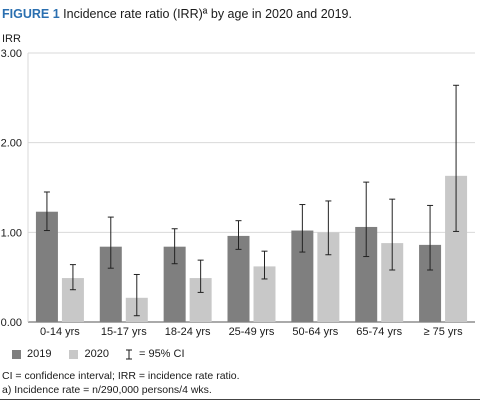 The height and width of the screenshot is (405, 480). I want to click on x-tick-label: 50-64 yrs, so click(315, 332).